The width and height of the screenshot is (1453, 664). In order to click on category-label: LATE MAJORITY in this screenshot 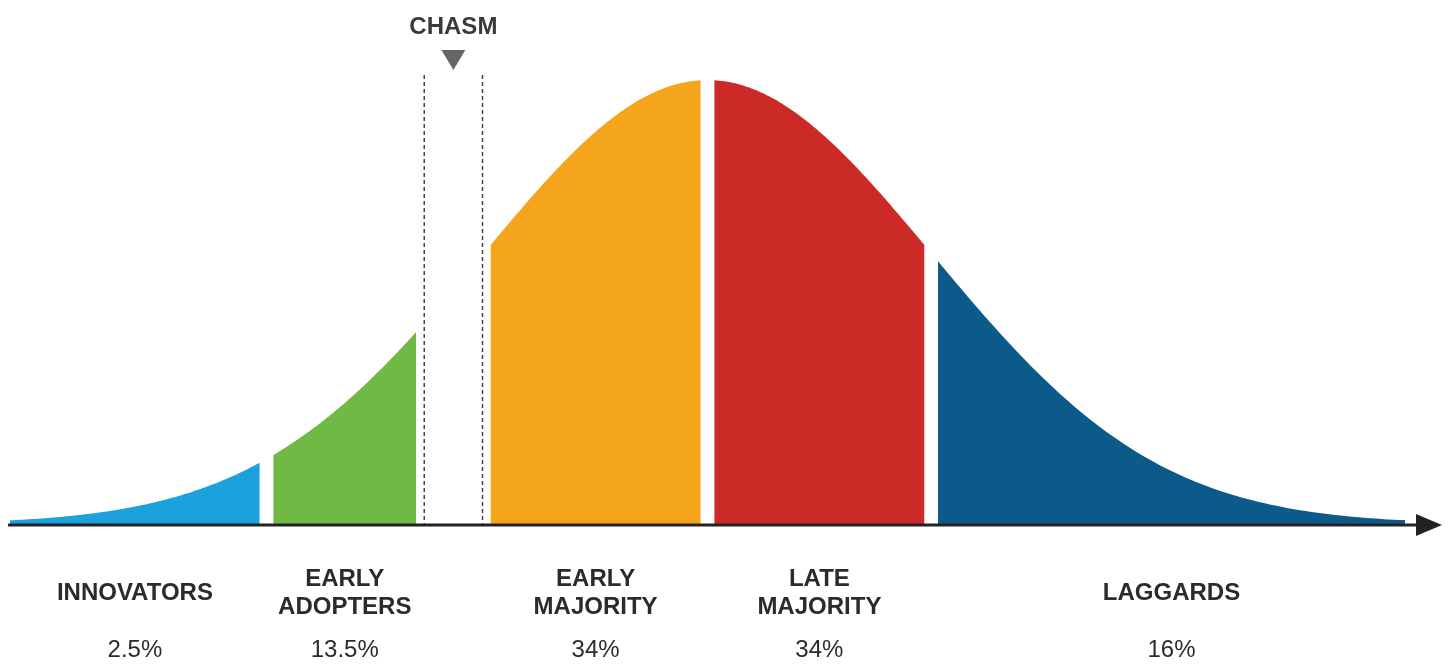, I will do `click(819, 591)`.